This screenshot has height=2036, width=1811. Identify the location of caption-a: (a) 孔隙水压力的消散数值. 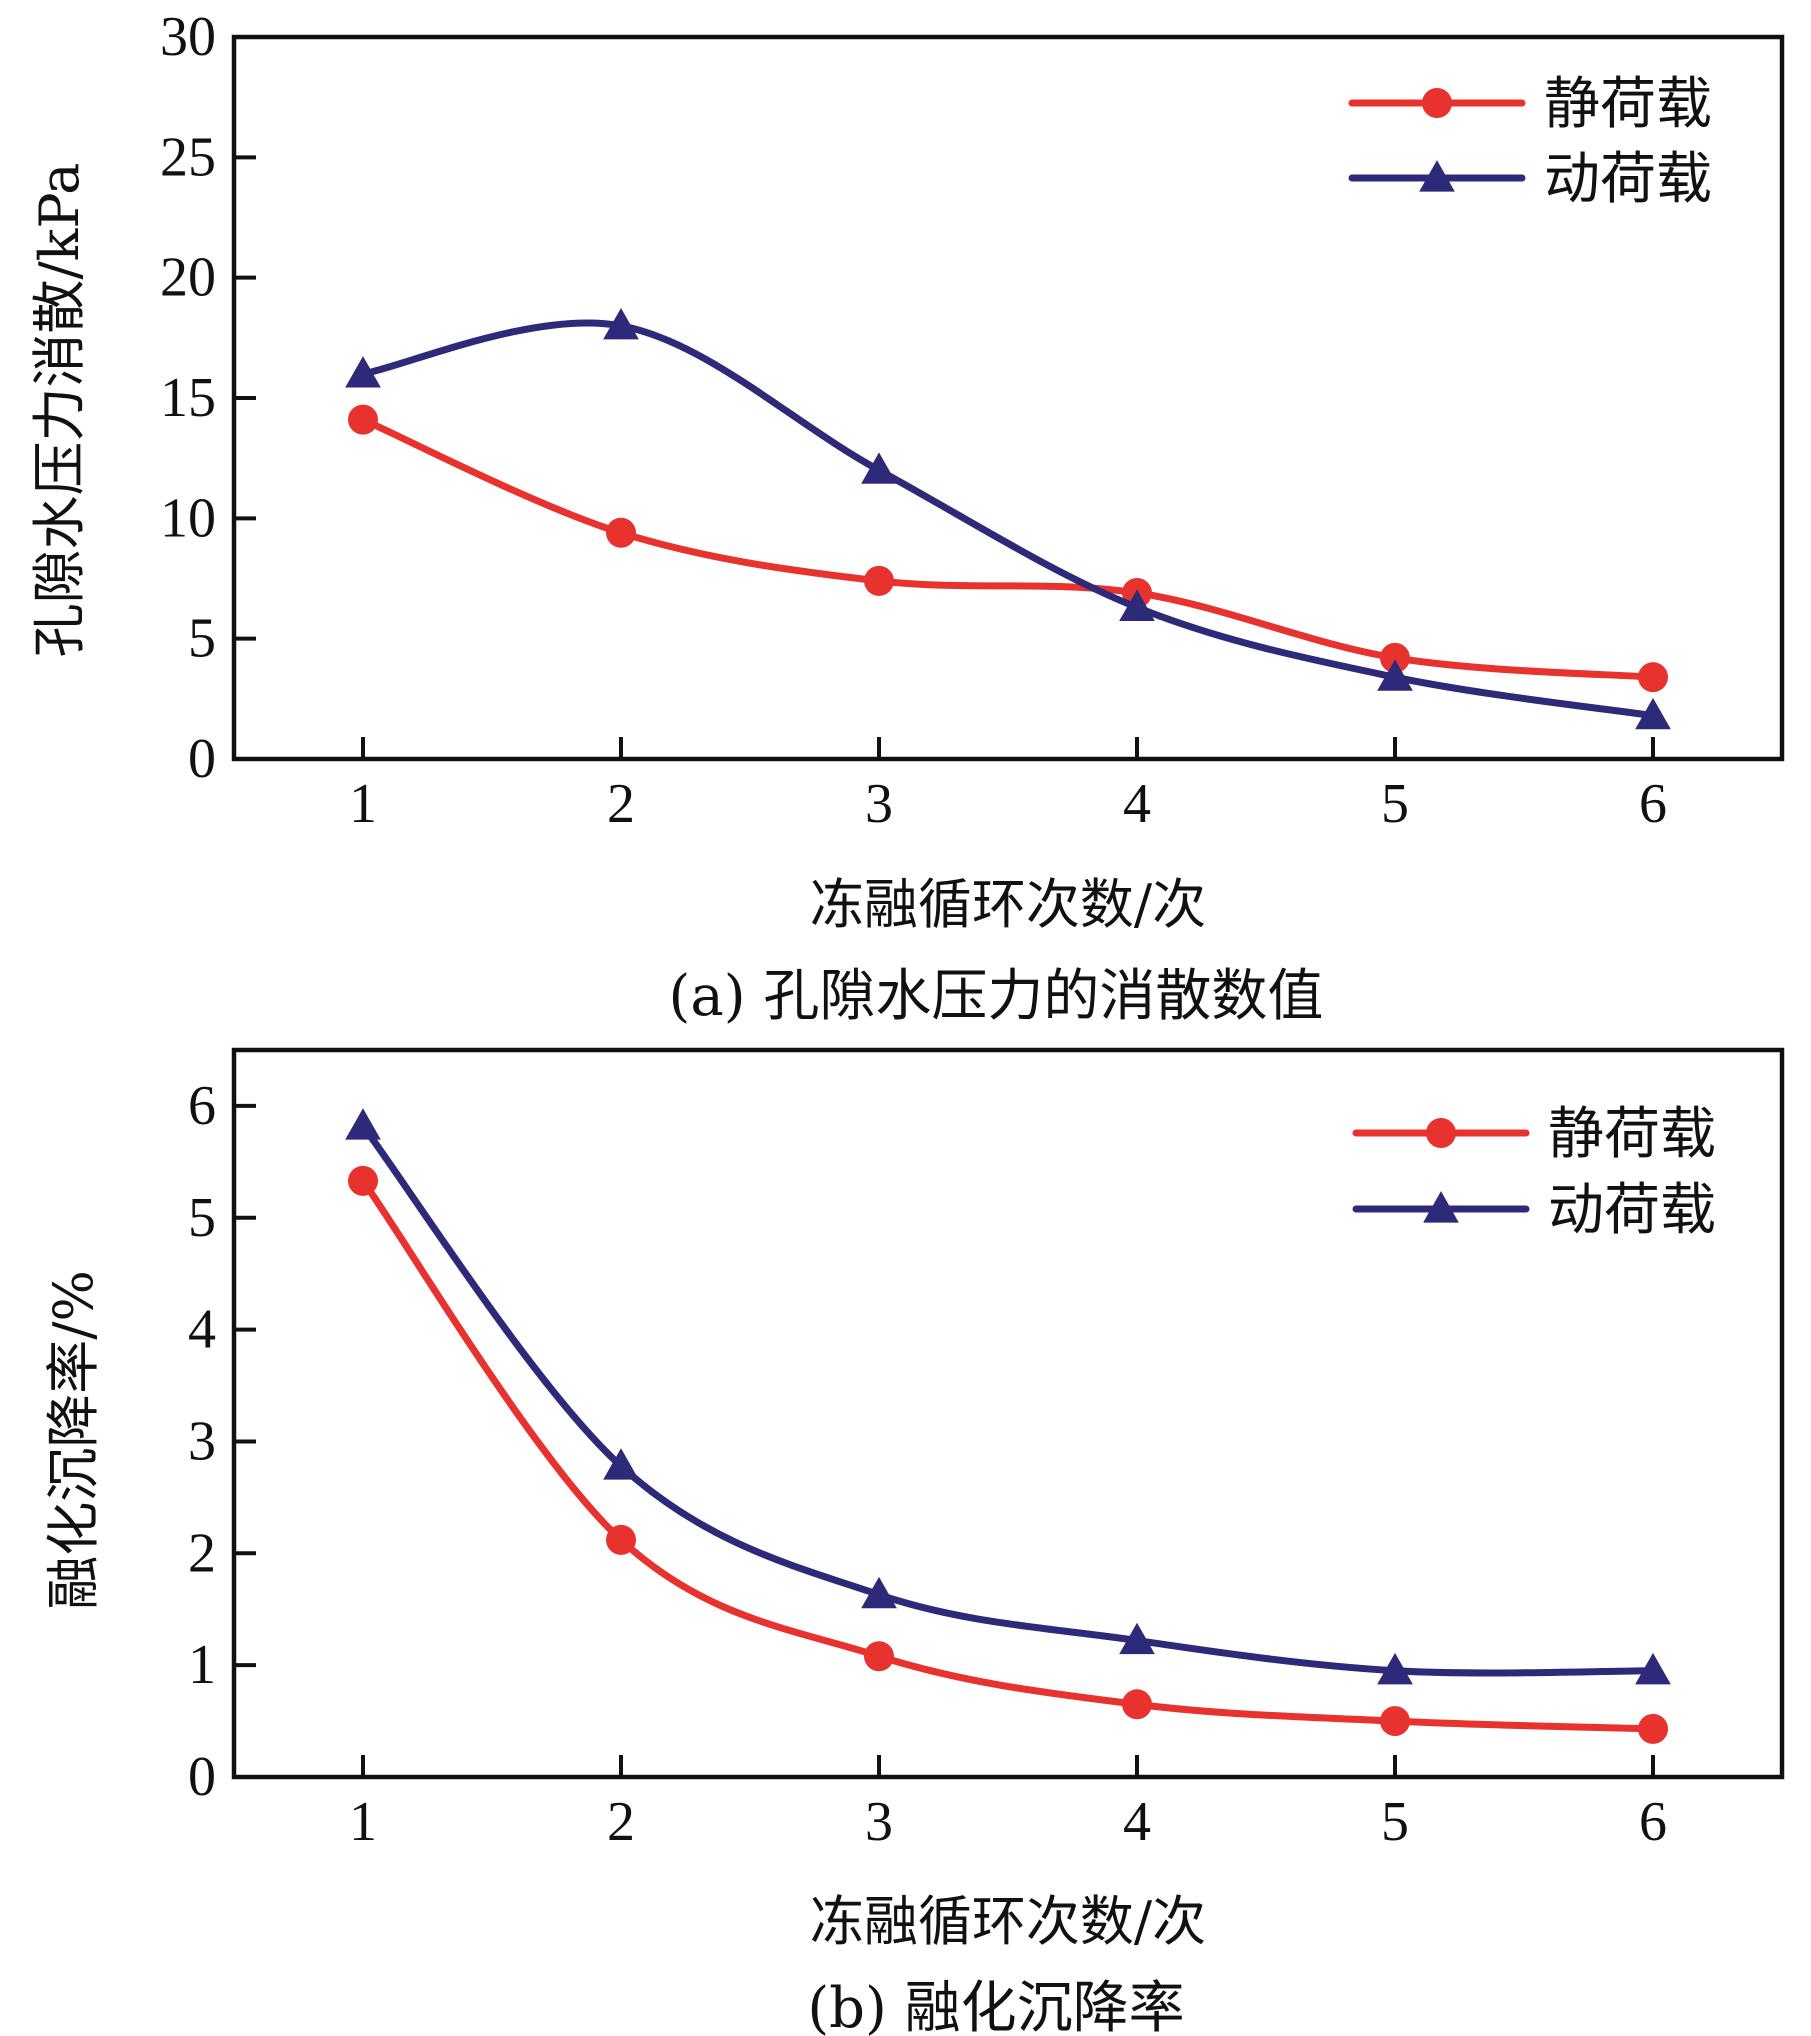
(996, 996).